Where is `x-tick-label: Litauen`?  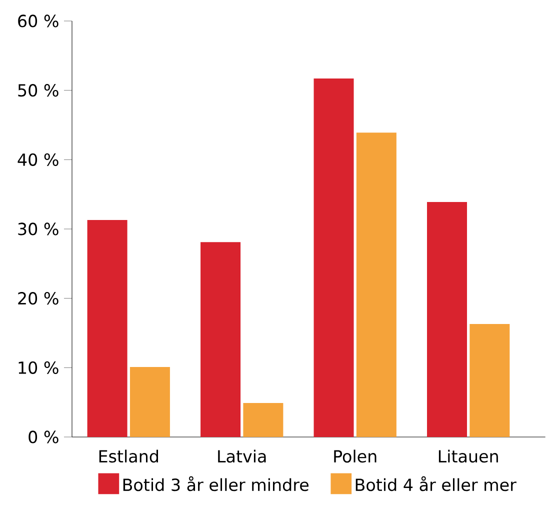 x-tick-label: Litauen is located at coordinates (468, 456).